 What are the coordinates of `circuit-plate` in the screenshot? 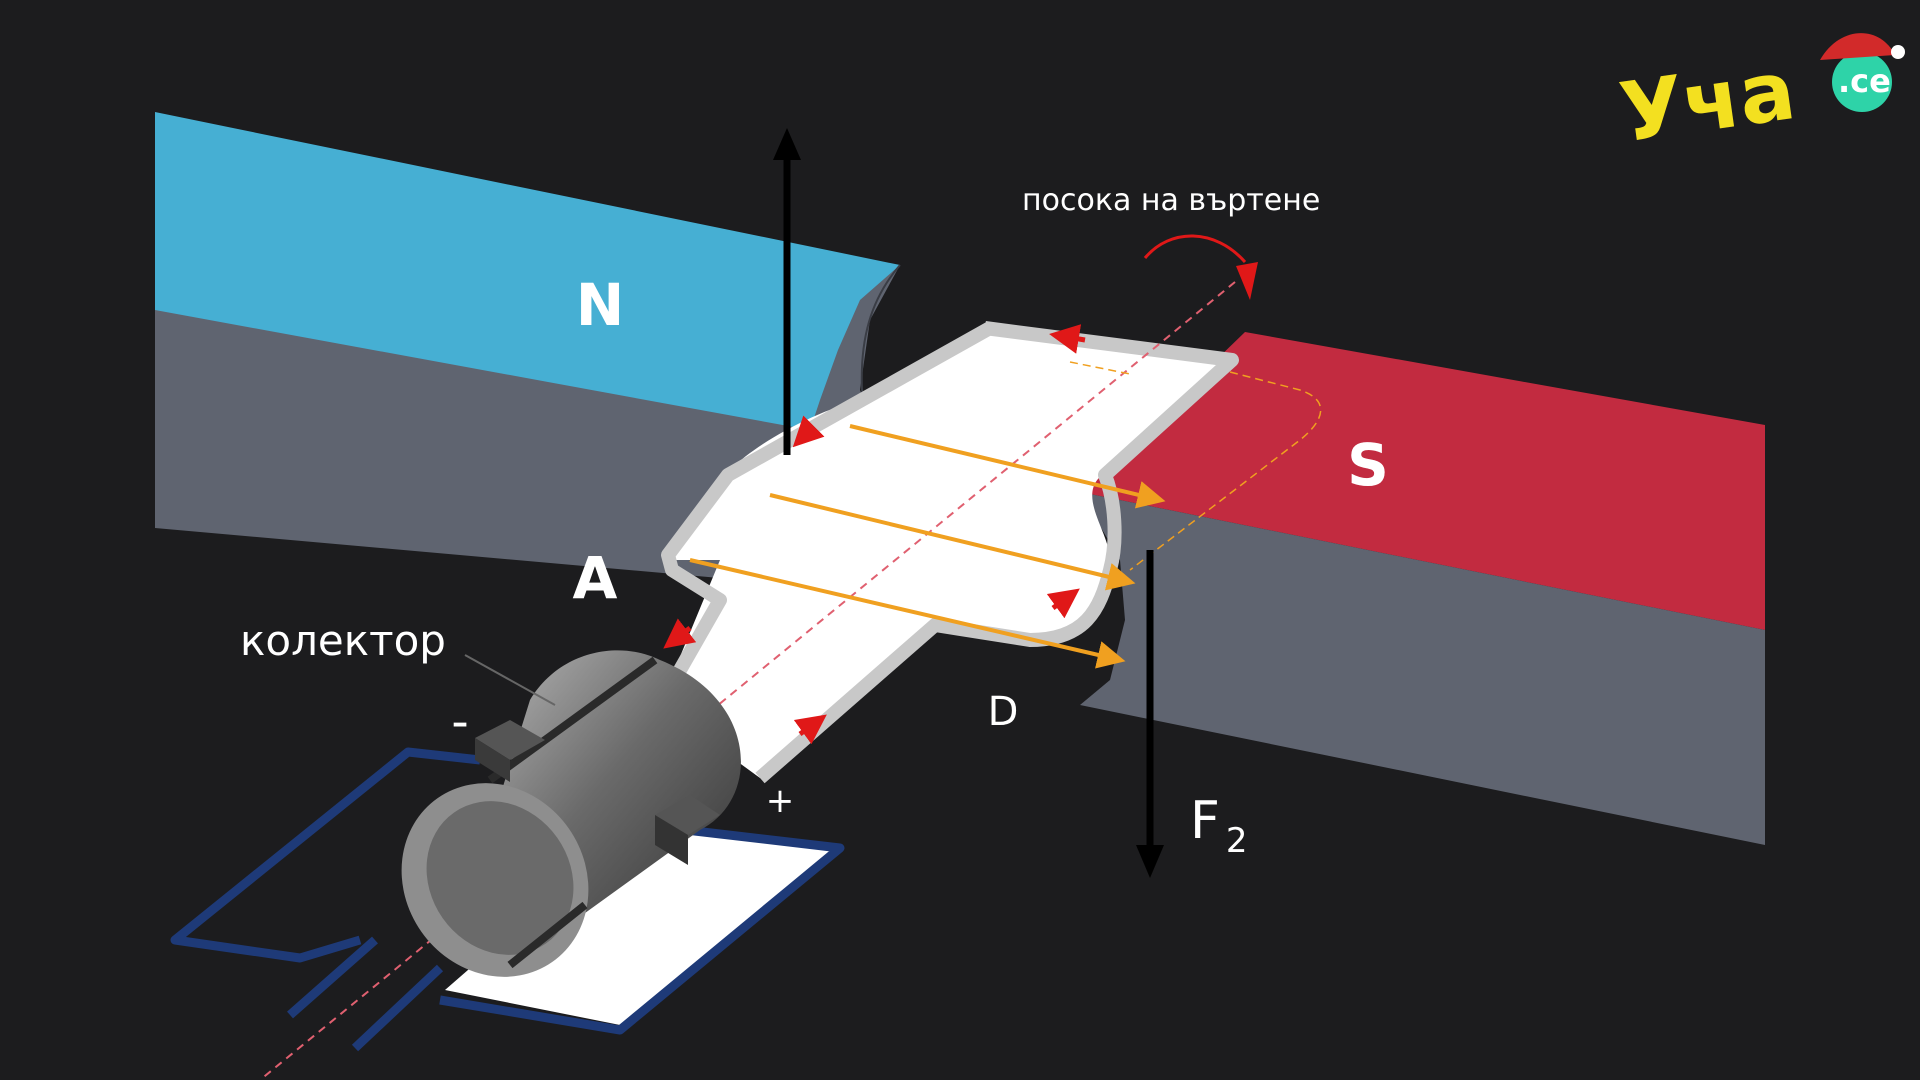 It's located at (642, 922).